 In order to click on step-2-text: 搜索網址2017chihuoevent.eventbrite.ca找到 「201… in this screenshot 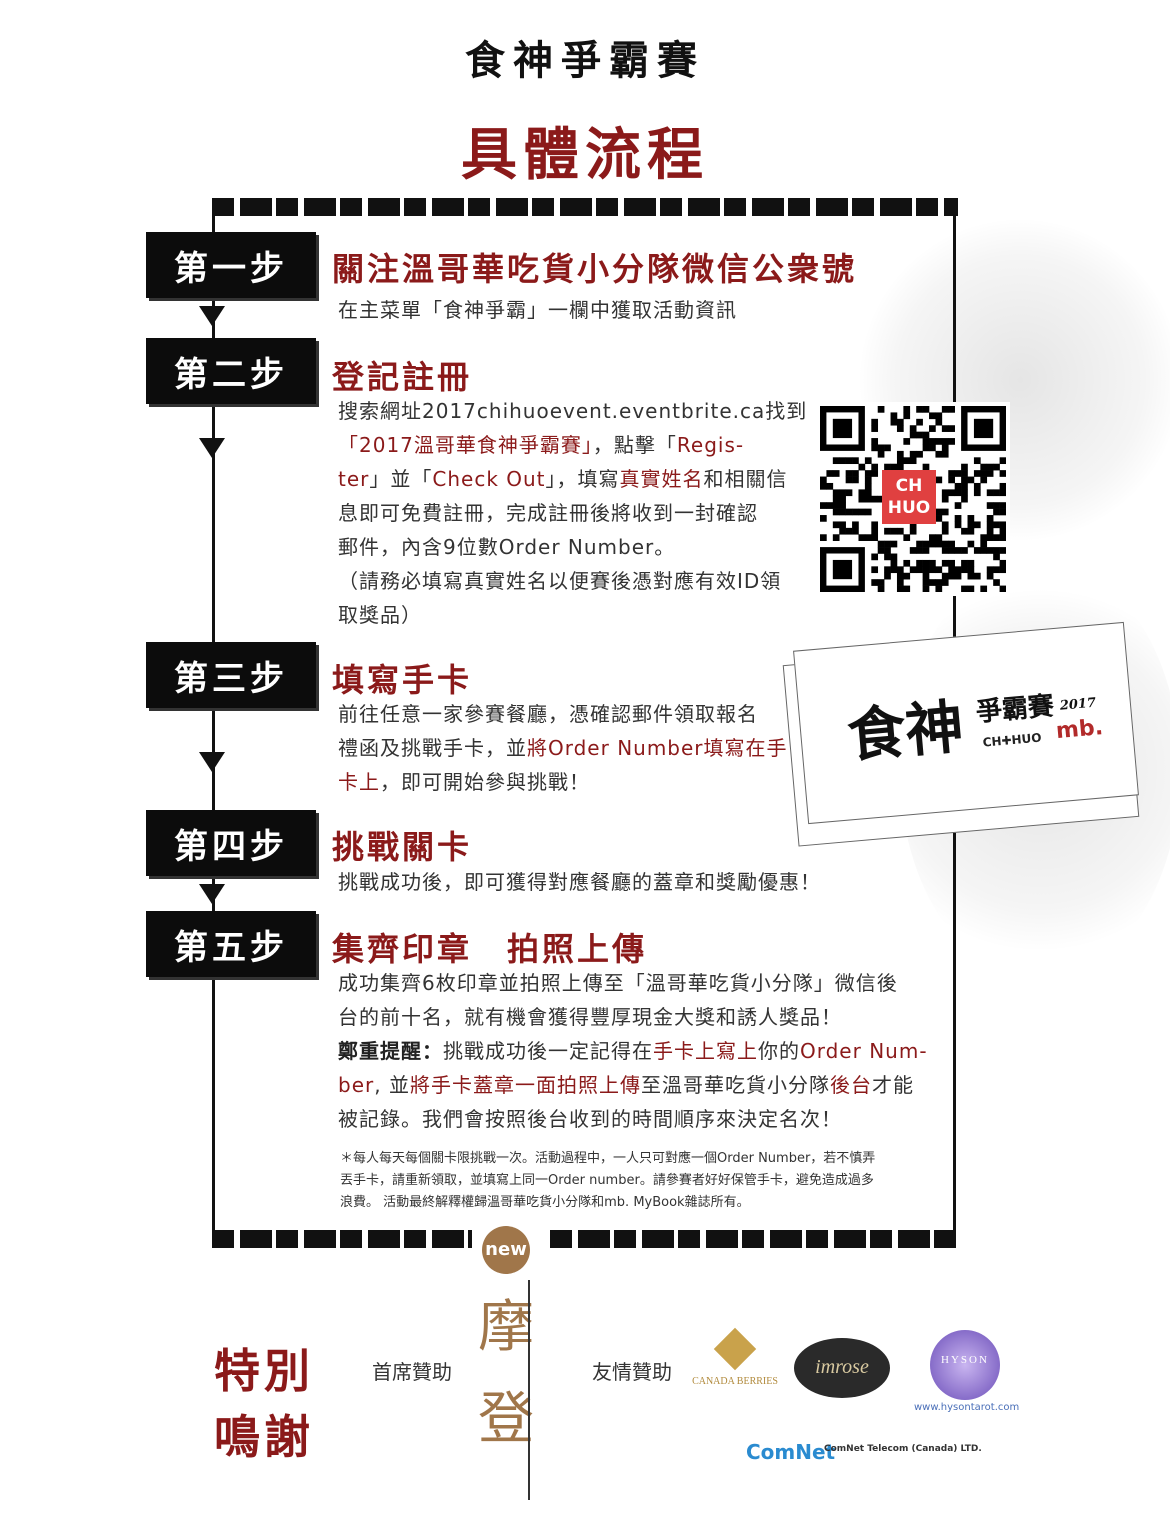, I will do `click(572, 513)`.